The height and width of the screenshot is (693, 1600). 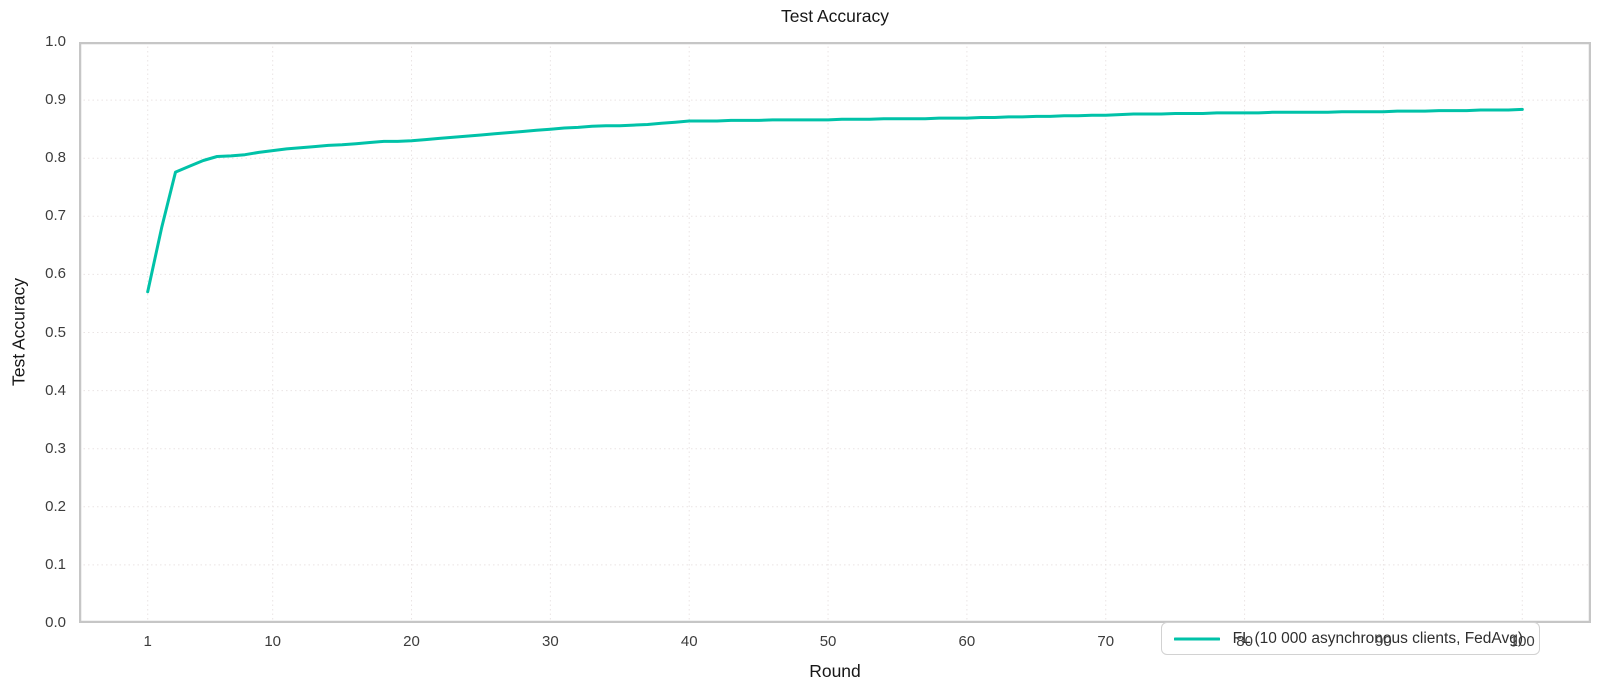 I want to click on x-tick-label: 80, so click(x=1244, y=641).